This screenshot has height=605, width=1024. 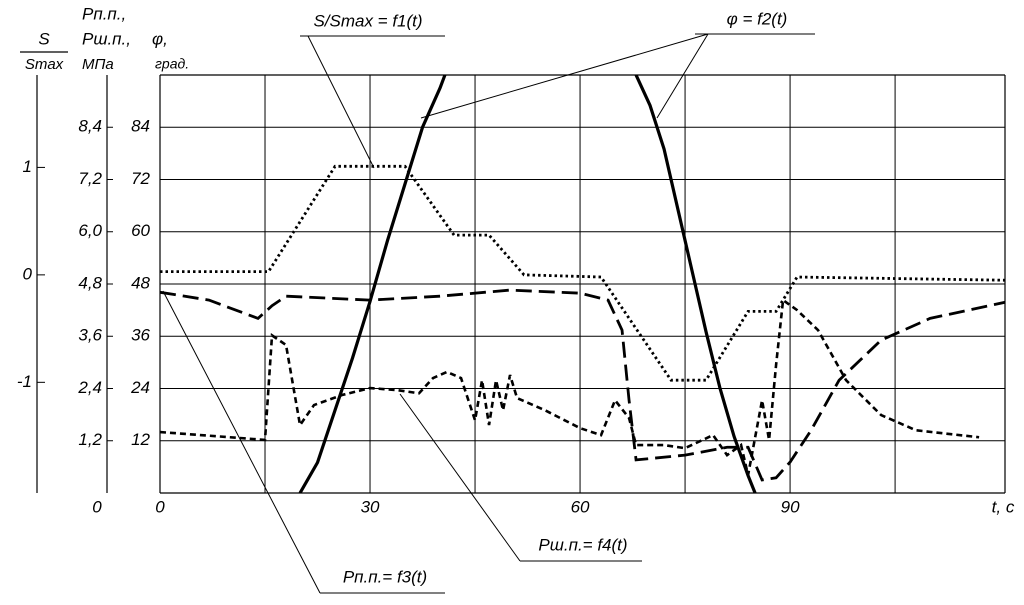 What do you see at coordinates (90, 282) in the screenshot?
I see `y2-tick-label: 4,8` at bounding box center [90, 282].